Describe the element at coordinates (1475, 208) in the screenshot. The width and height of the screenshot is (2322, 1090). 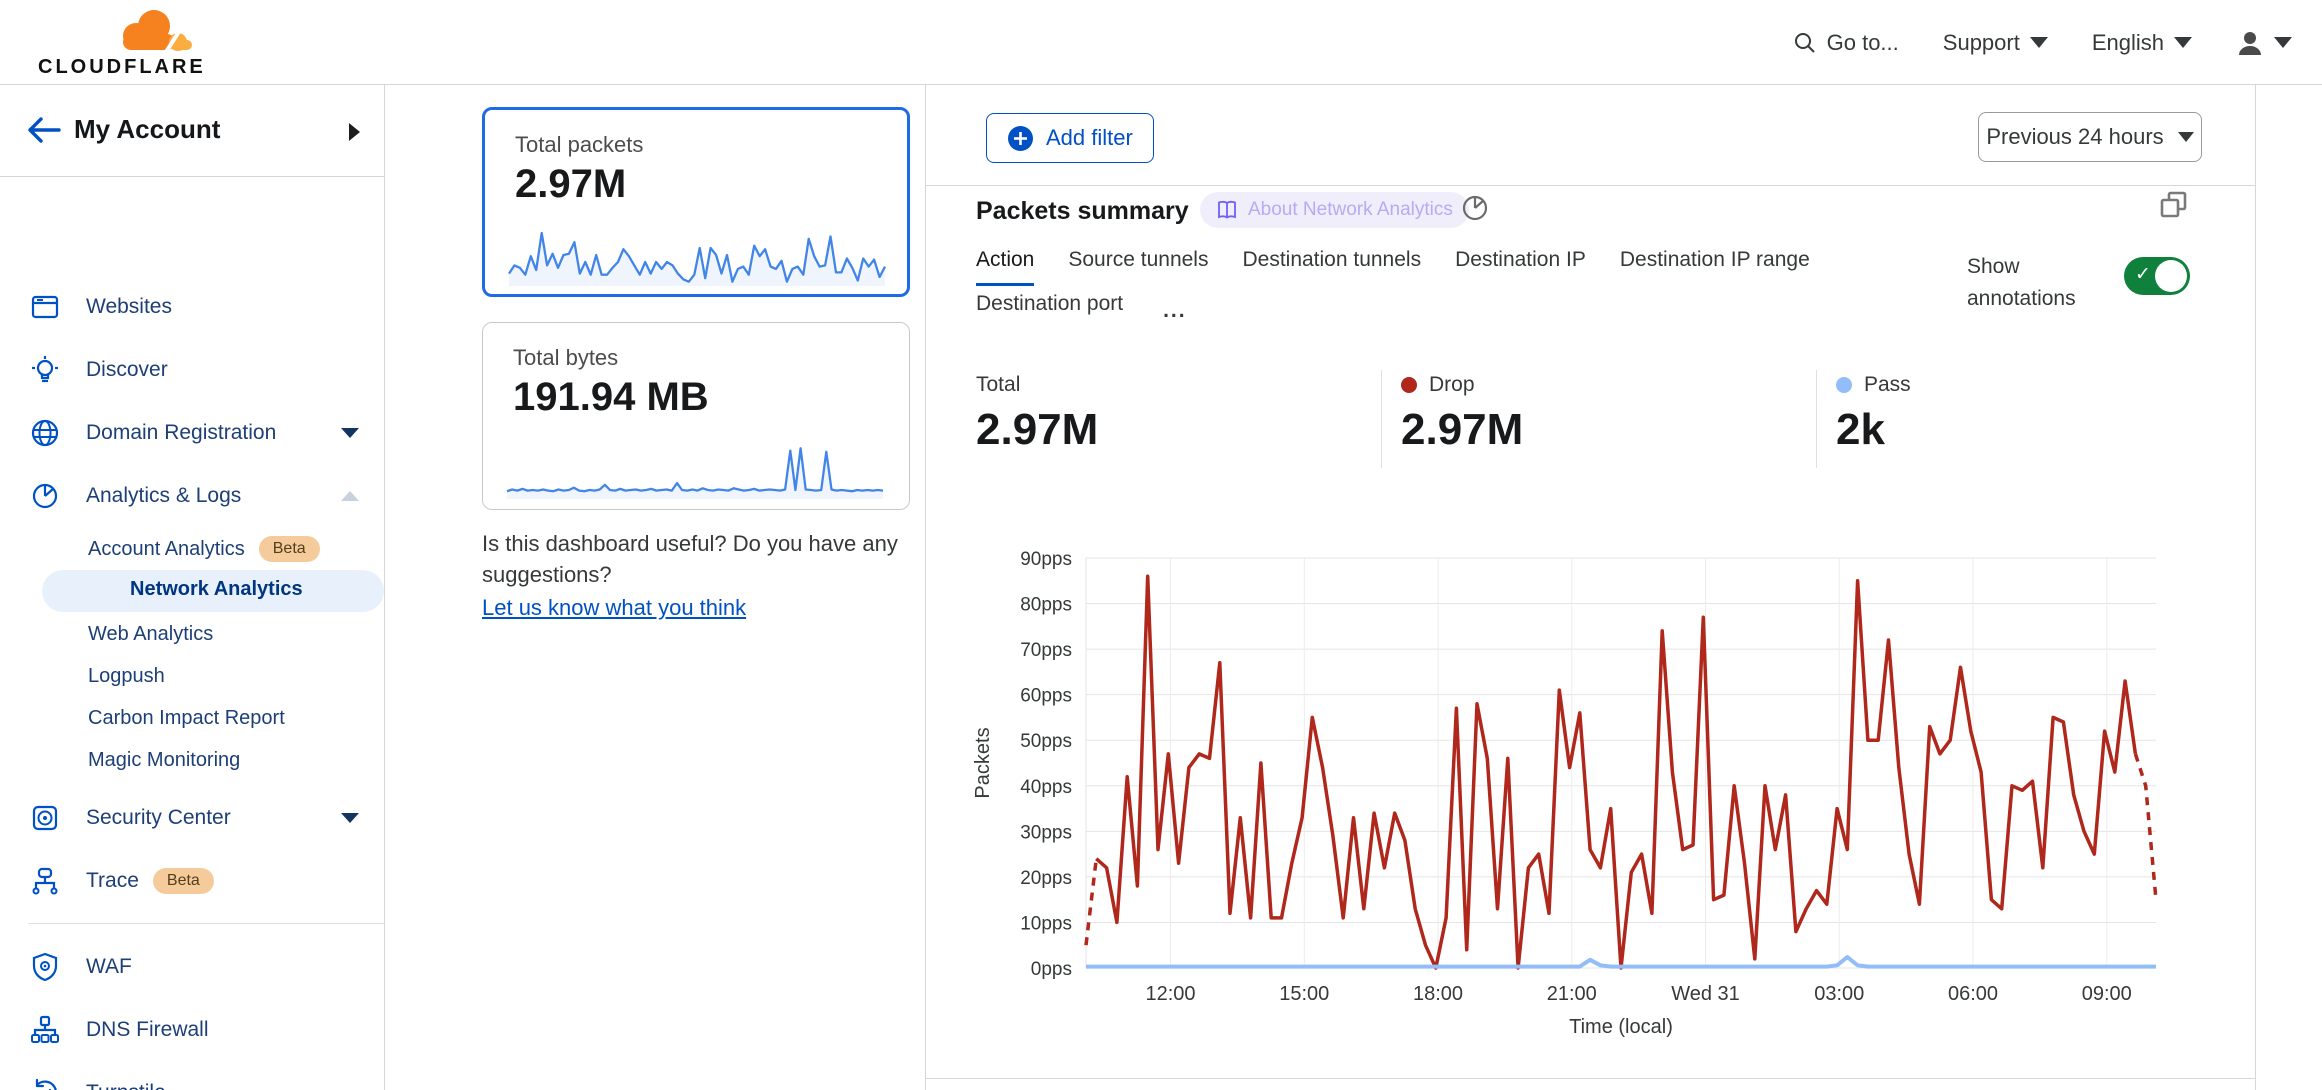
I see `chart-type-icon` at that location.